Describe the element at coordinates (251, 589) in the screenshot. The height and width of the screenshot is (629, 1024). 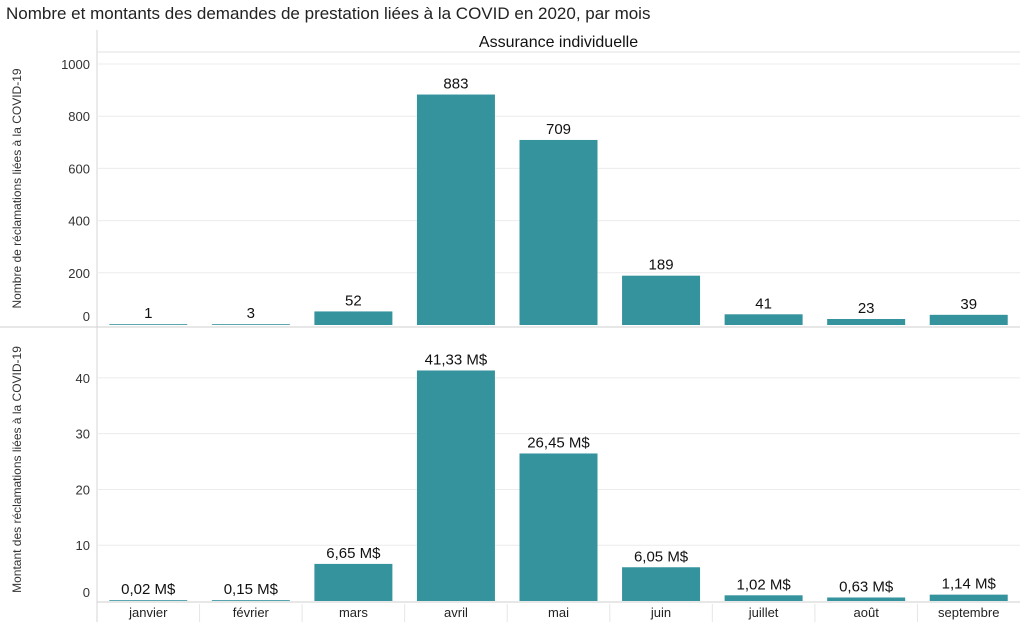
I see `data-label: 0,15 M$` at that location.